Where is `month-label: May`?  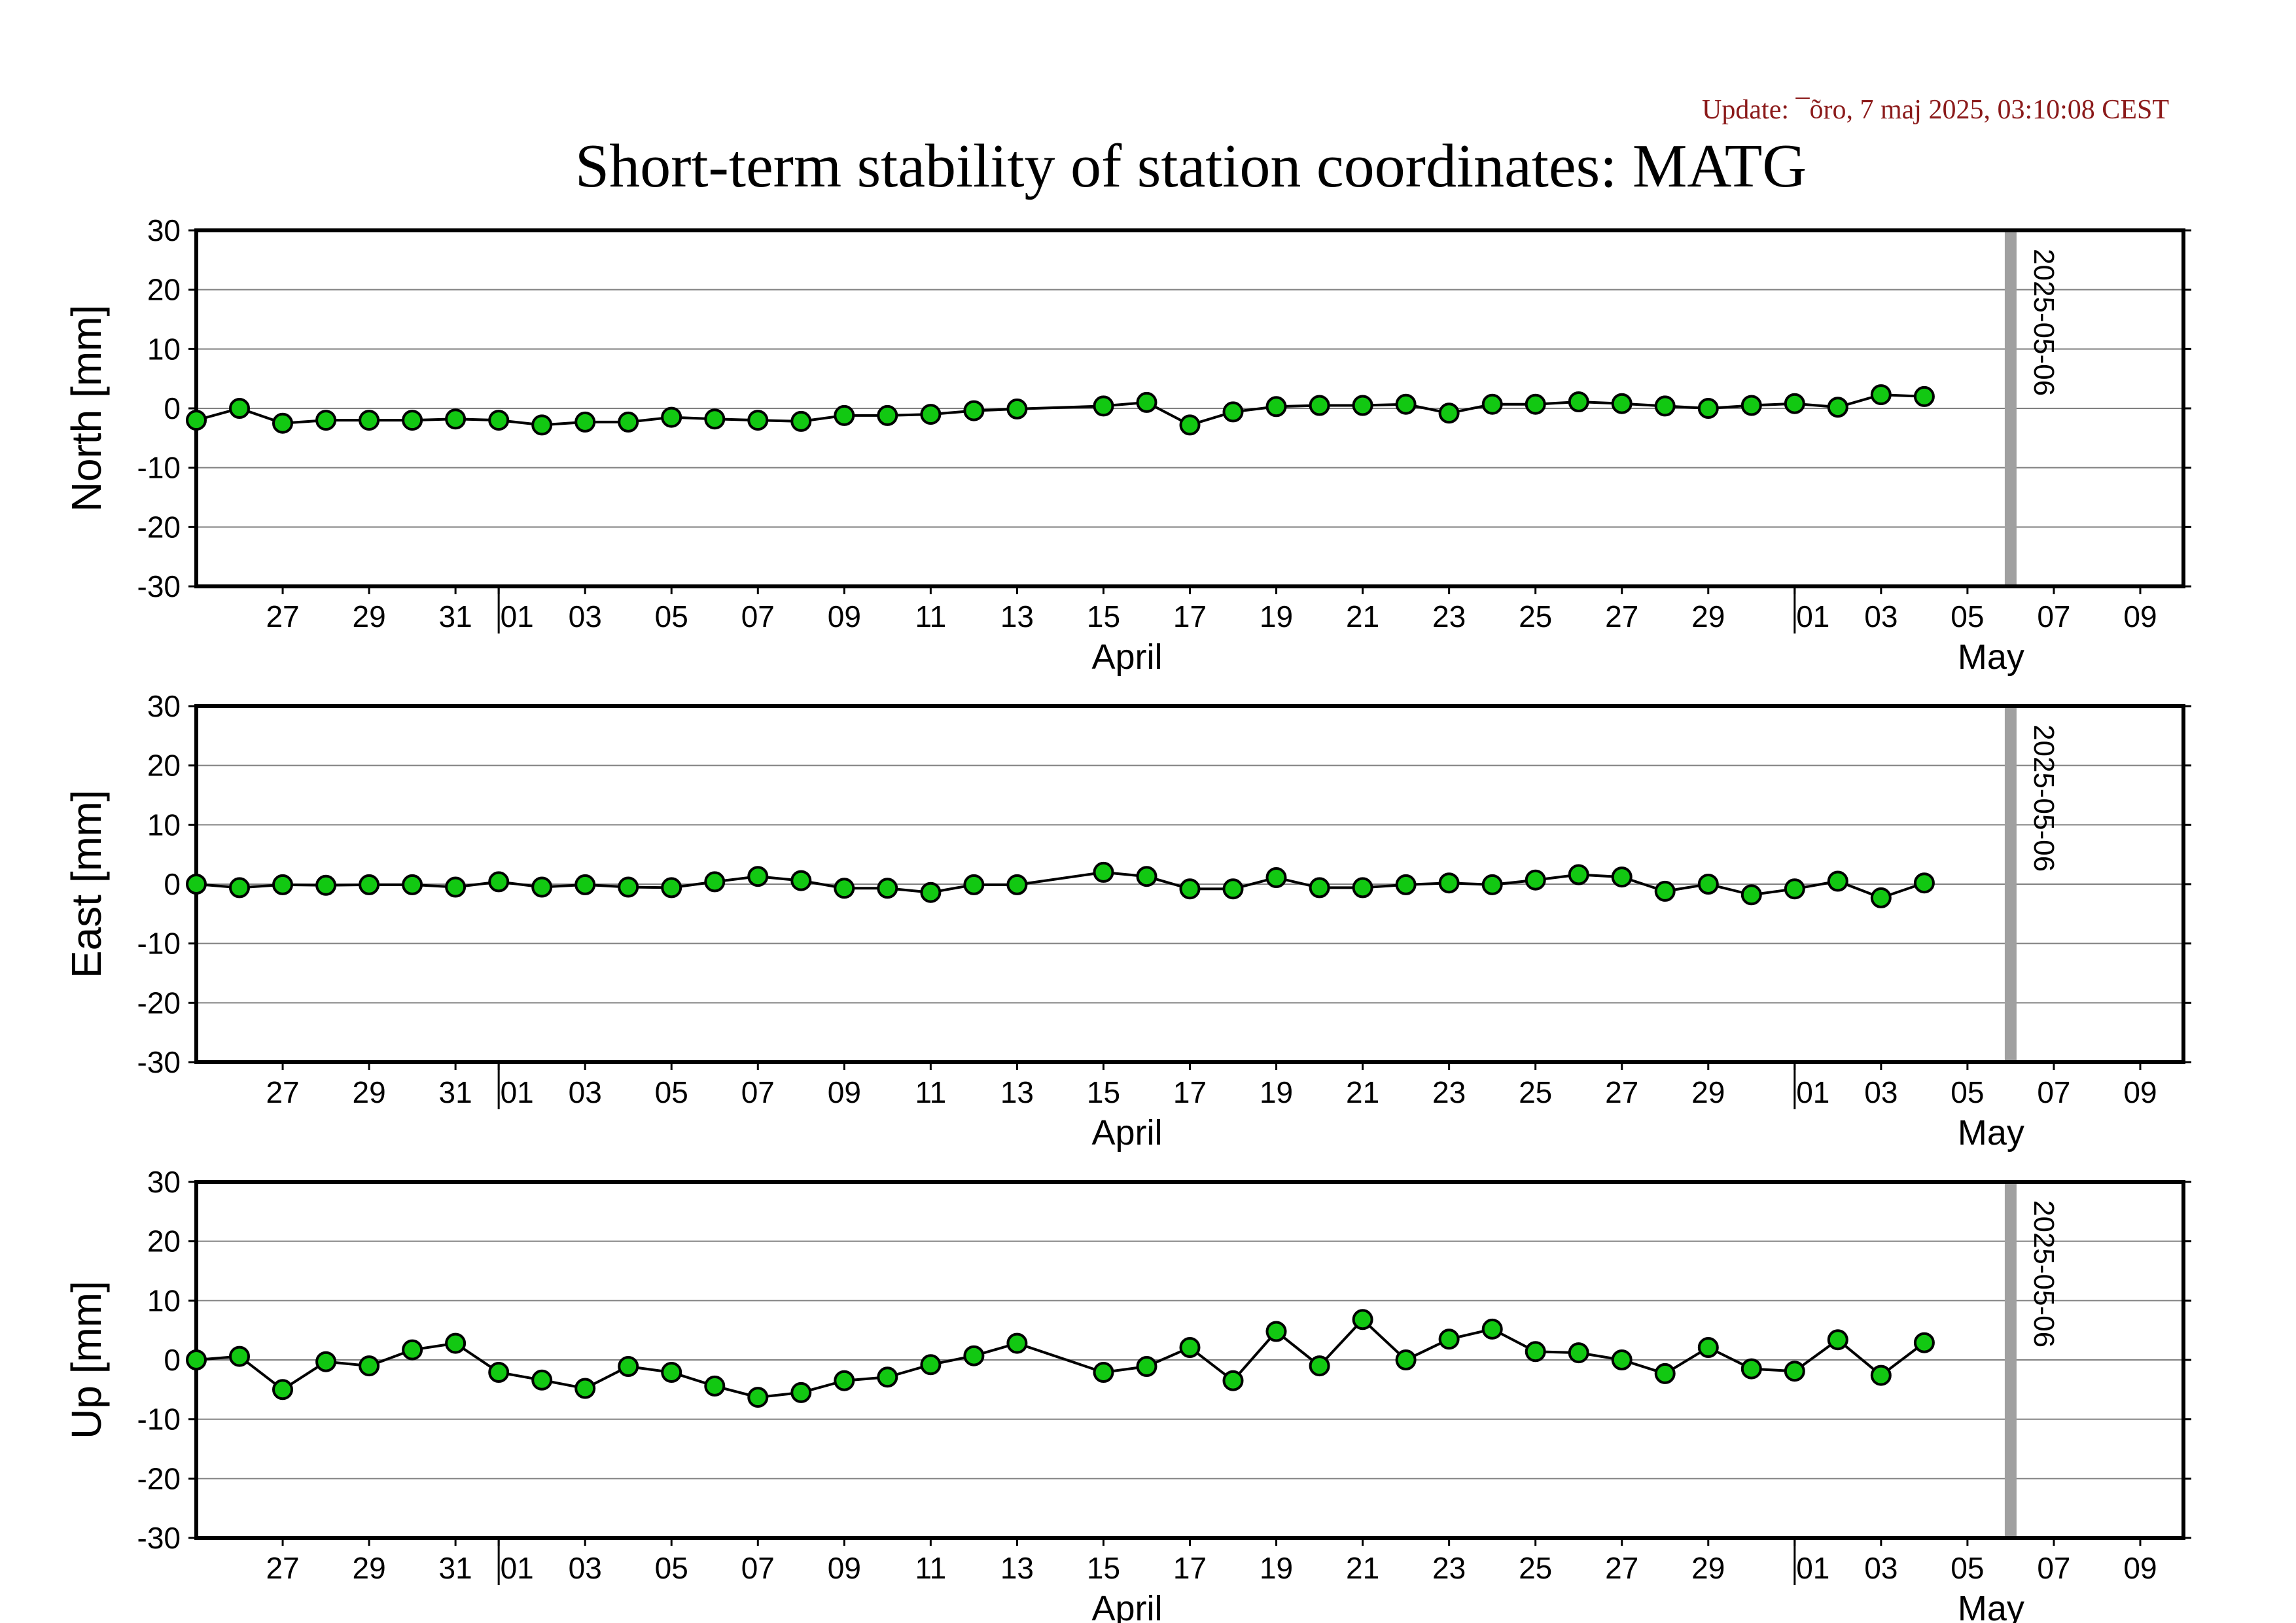 month-label: May is located at coordinates (1991, 1132).